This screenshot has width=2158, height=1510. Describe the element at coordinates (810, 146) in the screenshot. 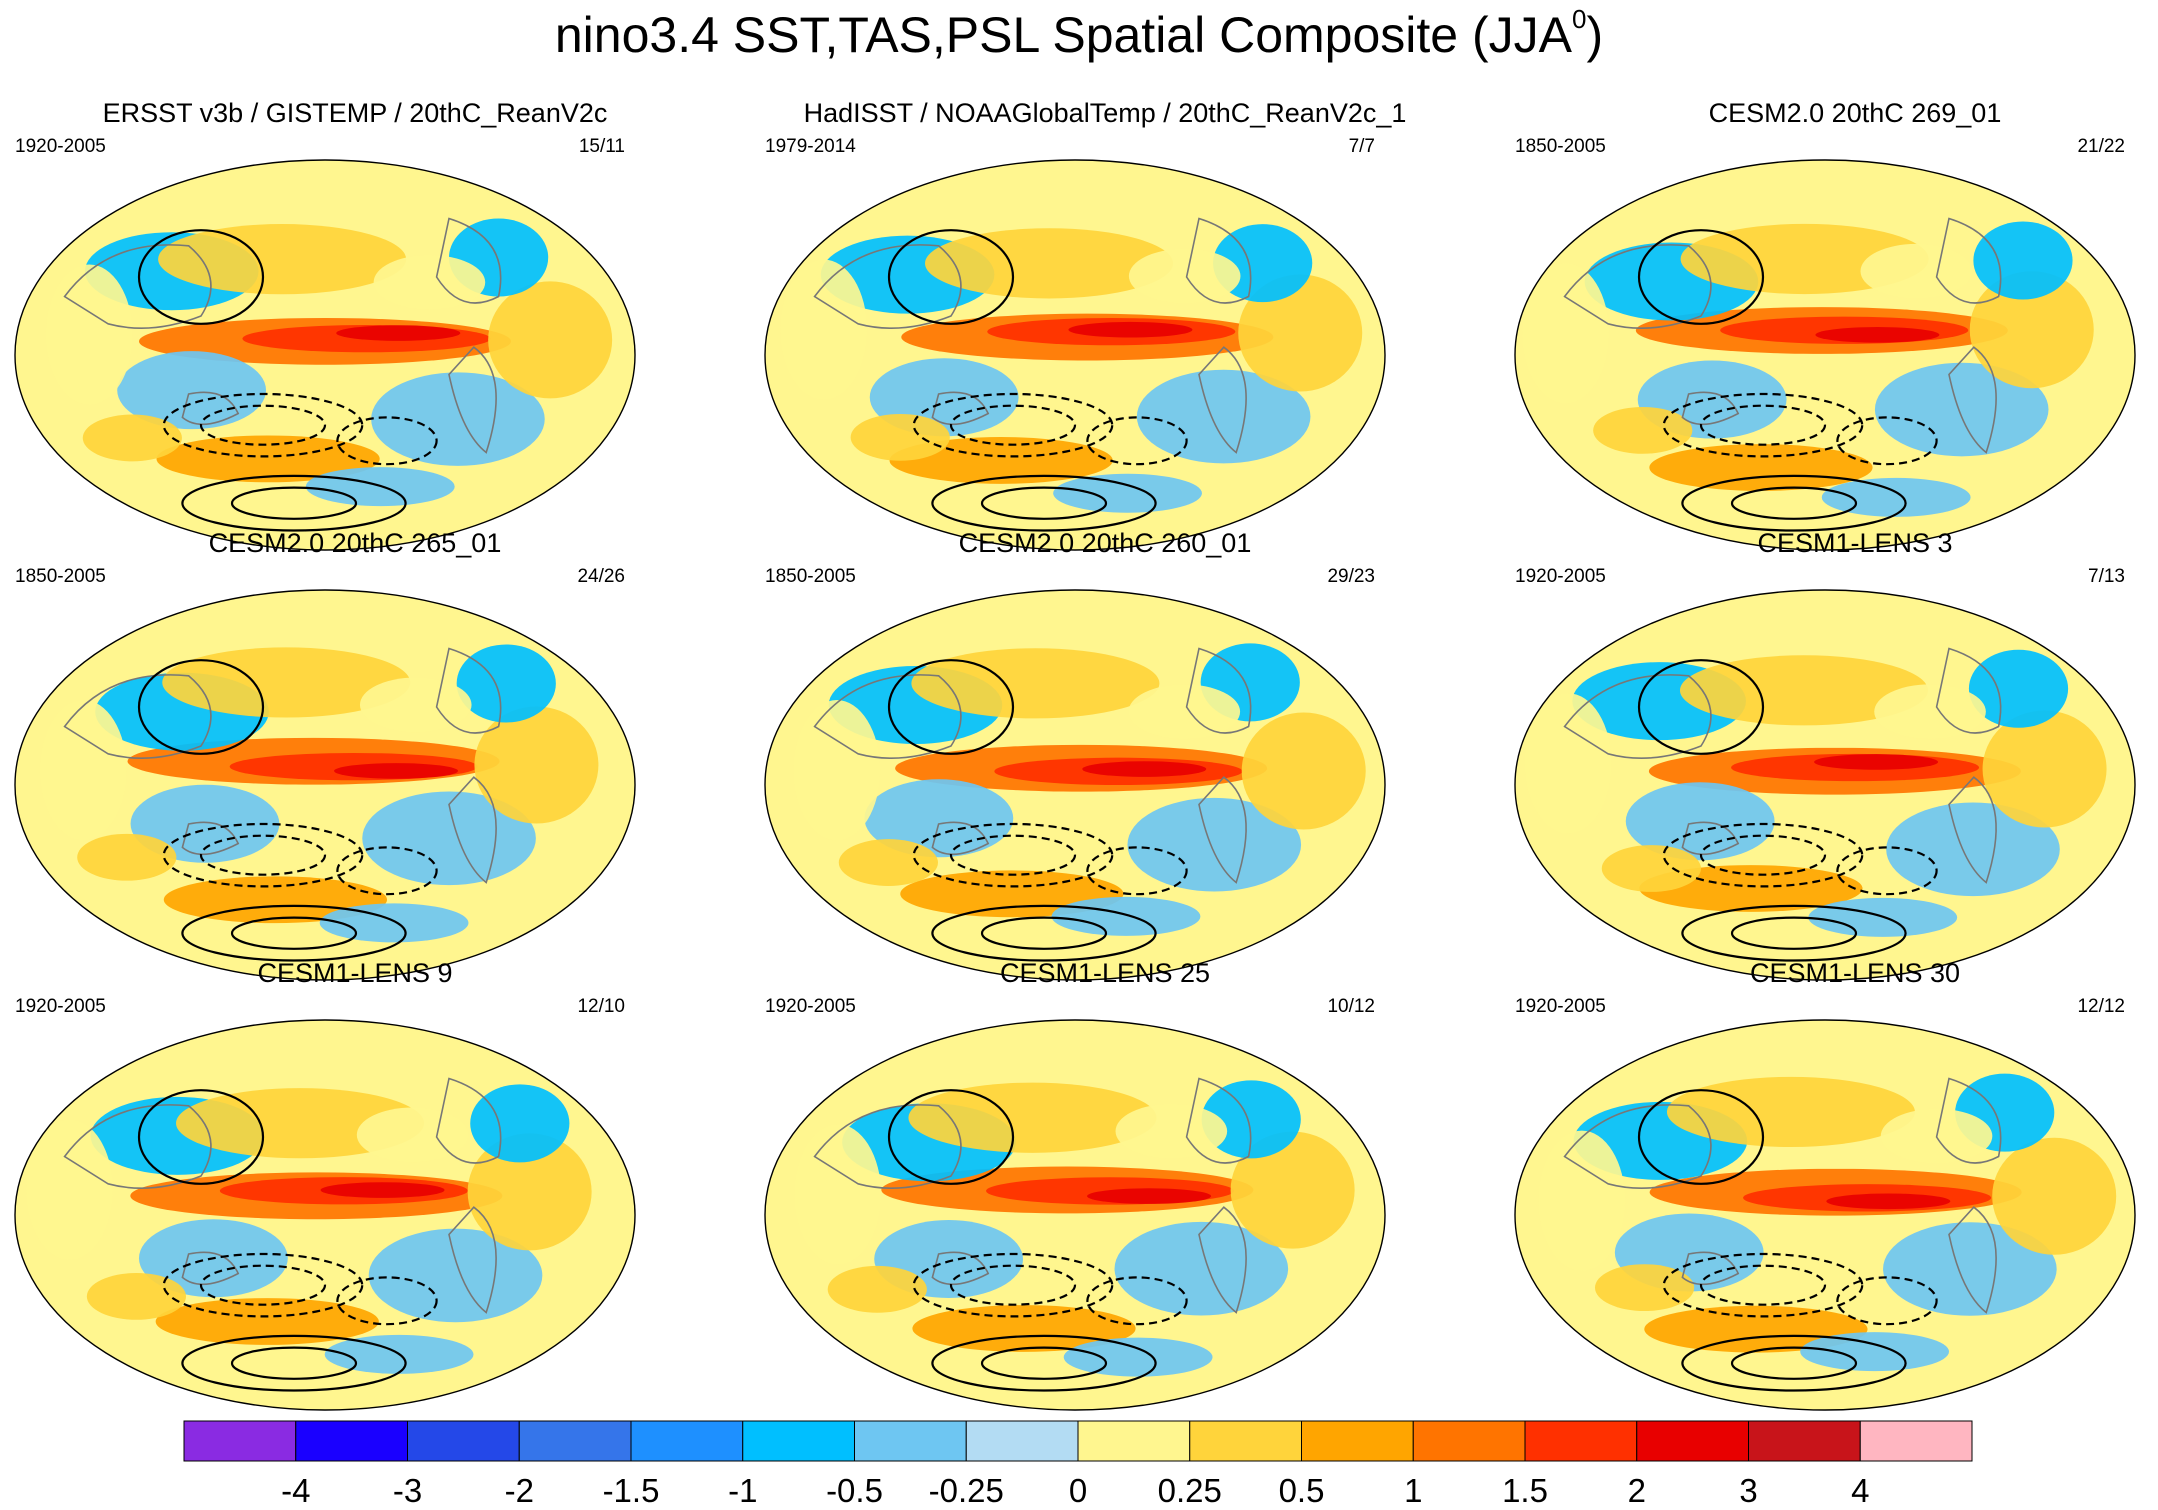

I see `panel-years: 1979-2014` at that location.